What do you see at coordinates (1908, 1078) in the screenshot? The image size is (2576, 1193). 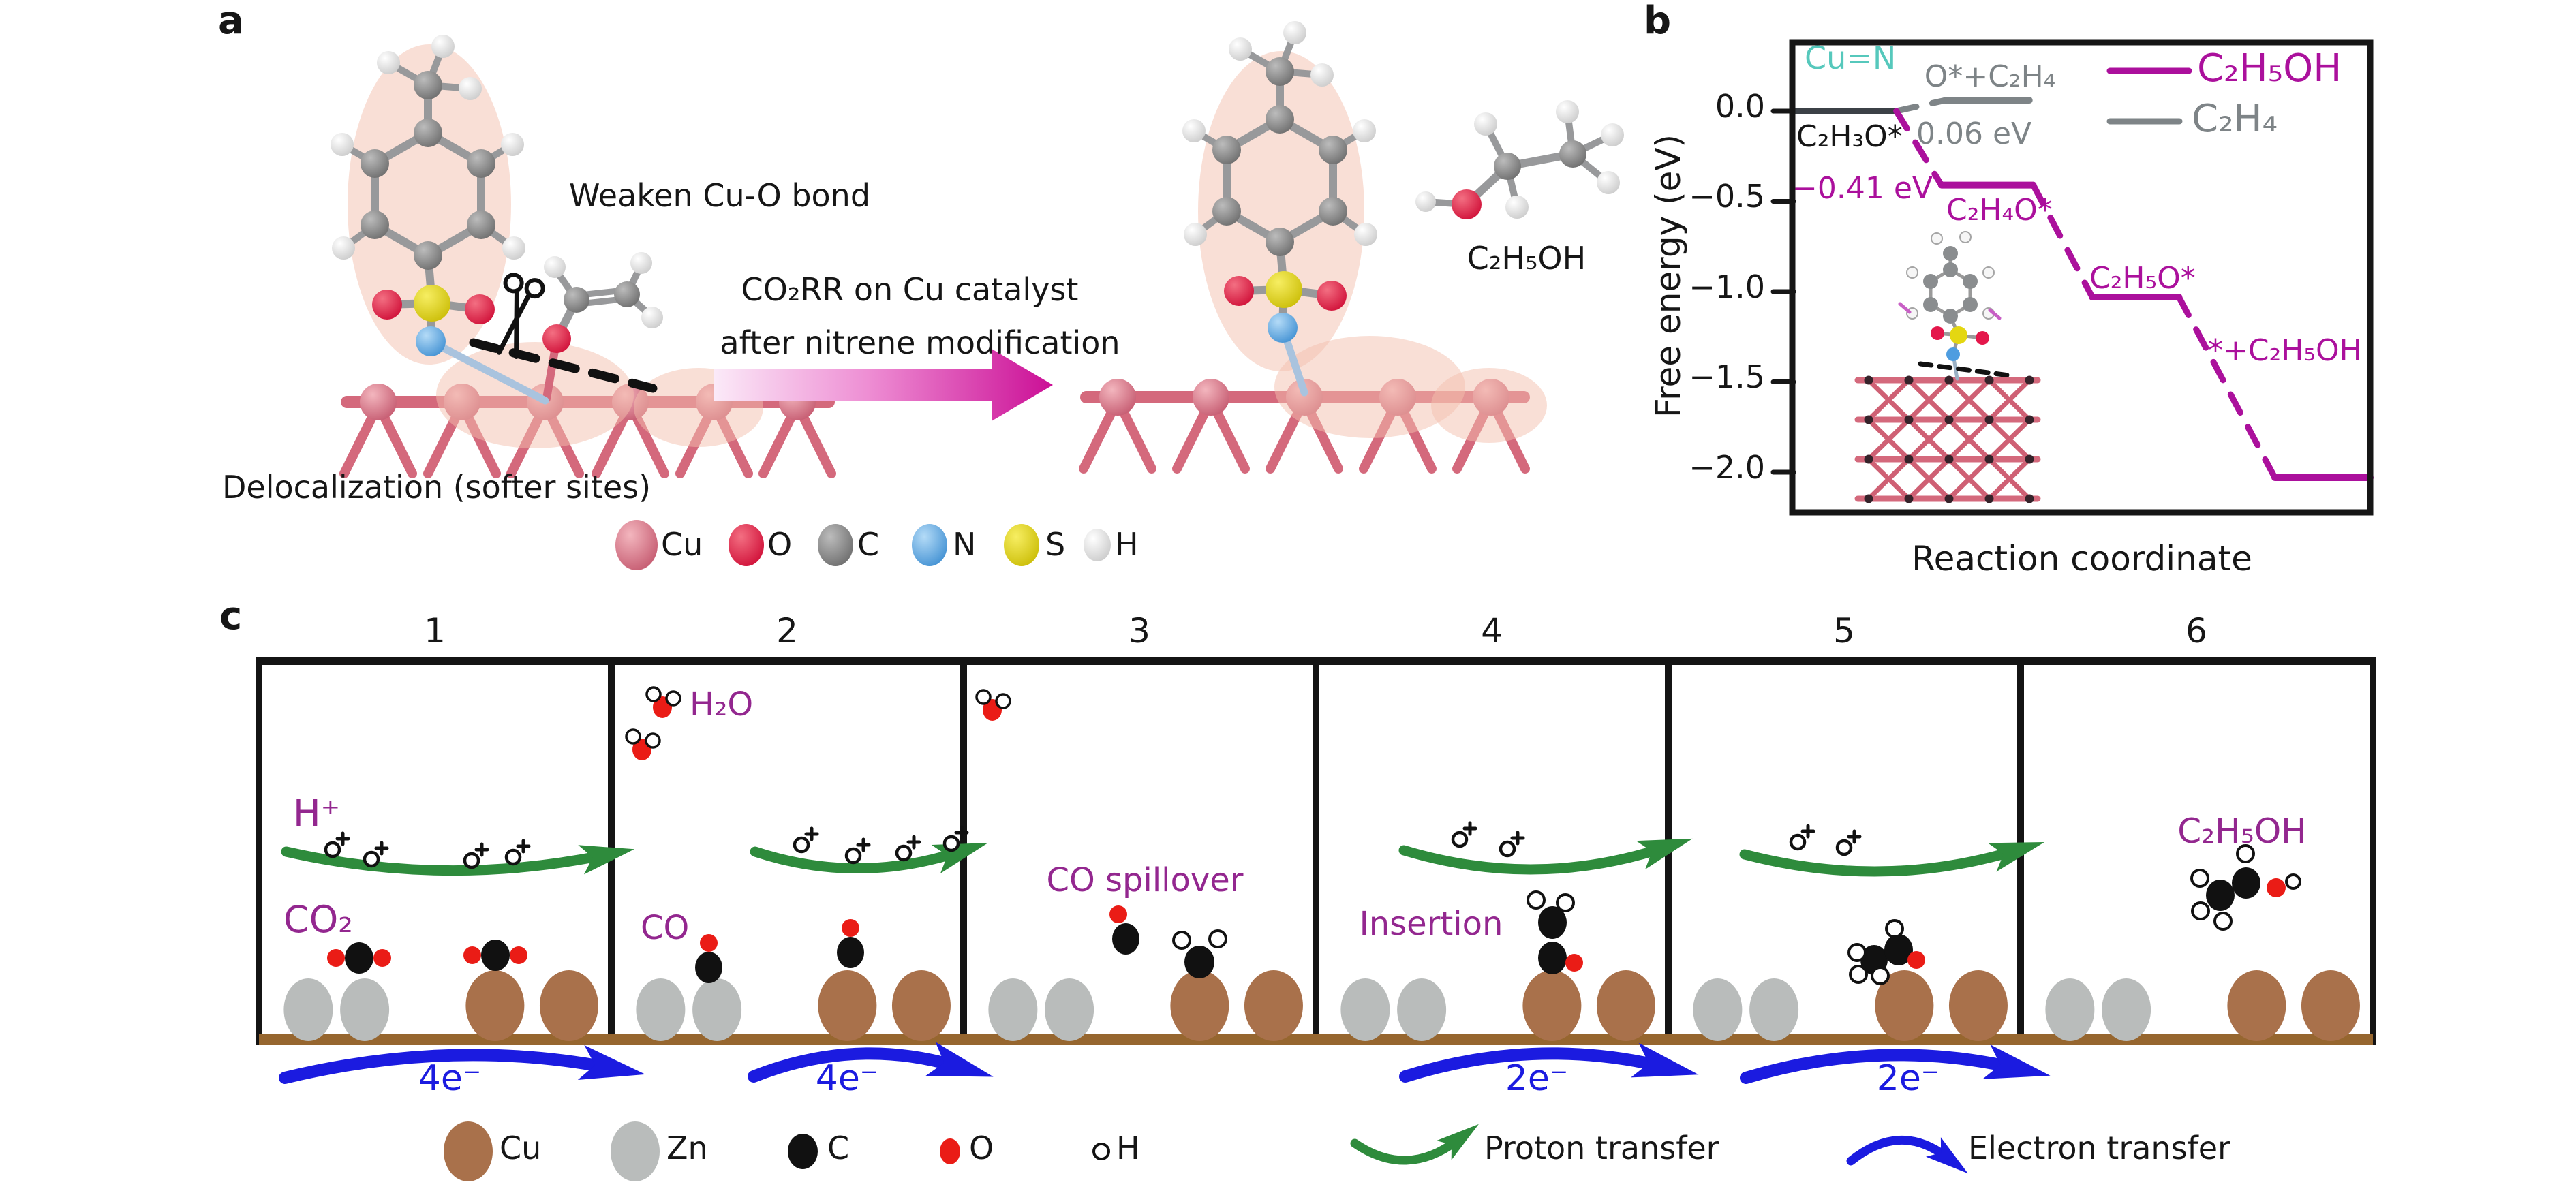 I see `electron-label-4: 2e⁻` at bounding box center [1908, 1078].